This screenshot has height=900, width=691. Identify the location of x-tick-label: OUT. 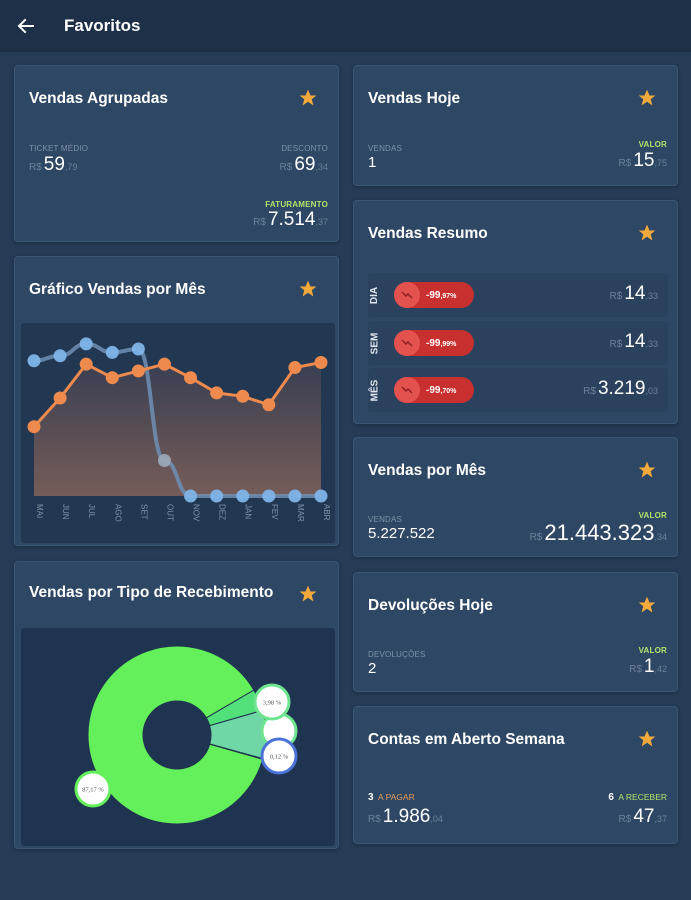
(169, 512).